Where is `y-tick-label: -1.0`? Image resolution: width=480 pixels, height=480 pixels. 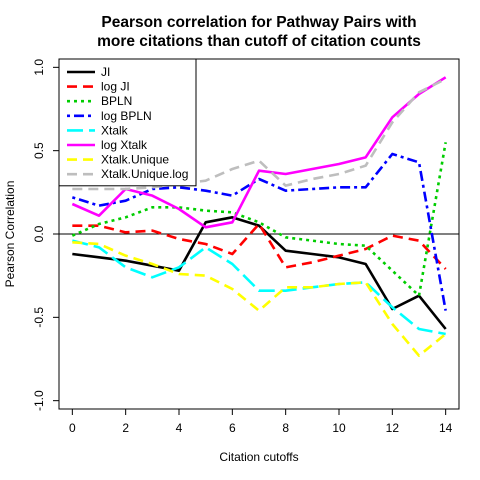 y-tick-label: -1.0 is located at coordinates (39, 400).